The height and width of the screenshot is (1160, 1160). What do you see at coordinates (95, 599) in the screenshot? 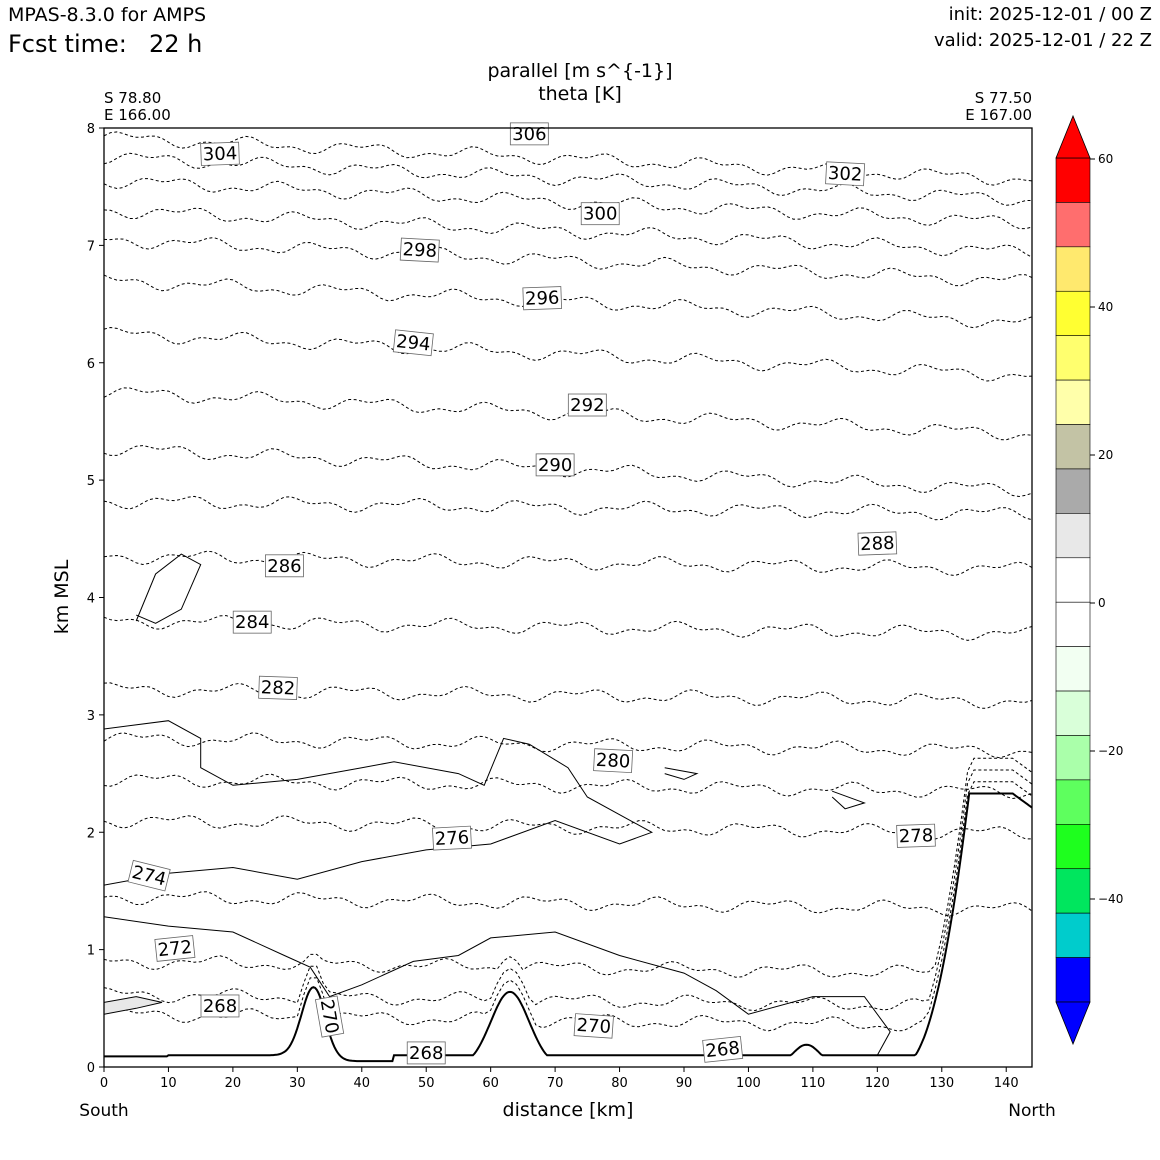
I see `y-axis-ticks: 0 1 2 3 4 5 6 7 8` at bounding box center [95, 599].